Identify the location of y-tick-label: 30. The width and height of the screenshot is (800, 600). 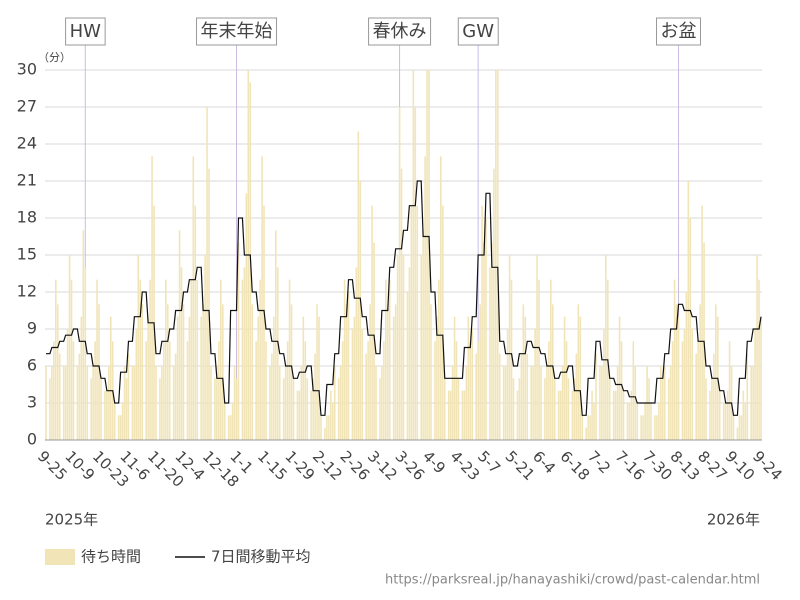
(27, 69).